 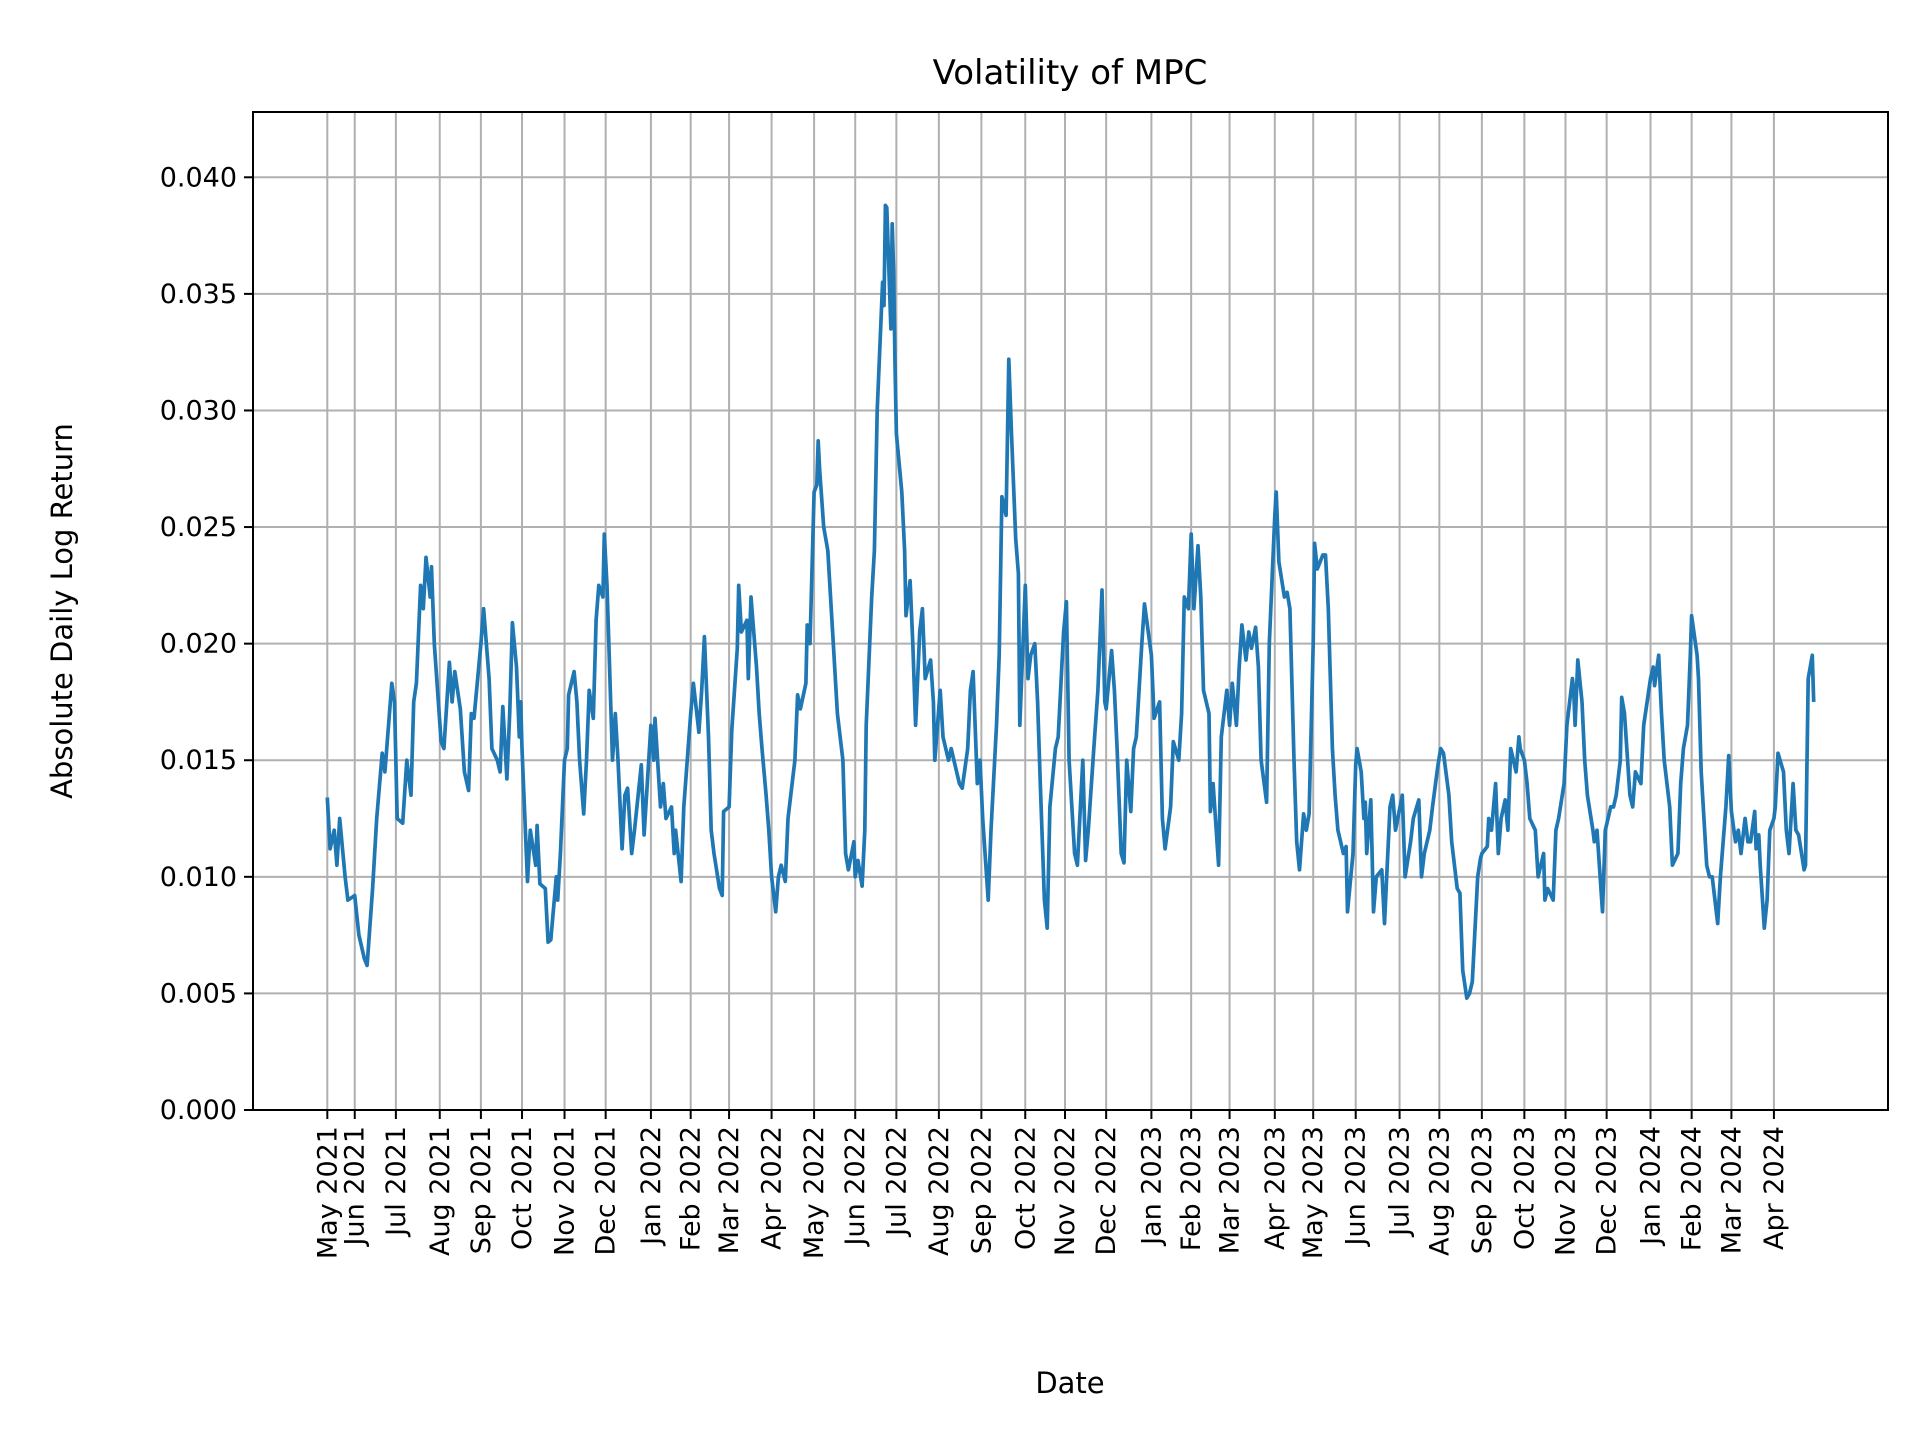 I want to click on y-tick-label: 0.040, so click(x=198, y=177).